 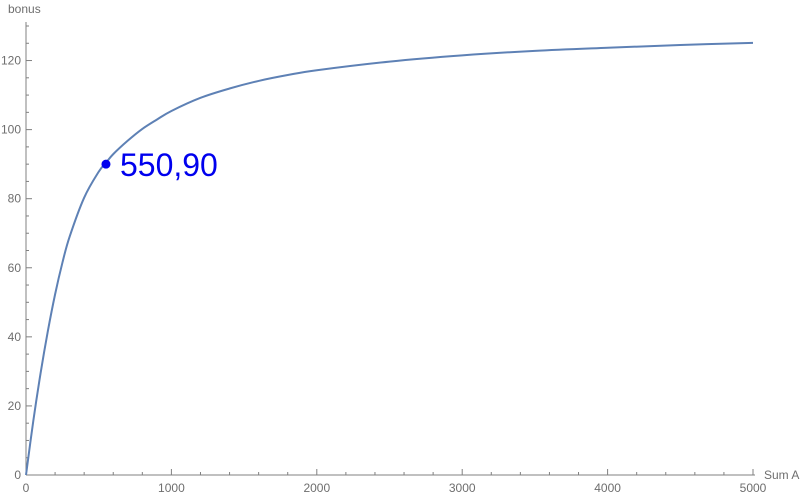 What do you see at coordinates (781, 475) in the screenshot?
I see `x-axis-title: Sum A` at bounding box center [781, 475].